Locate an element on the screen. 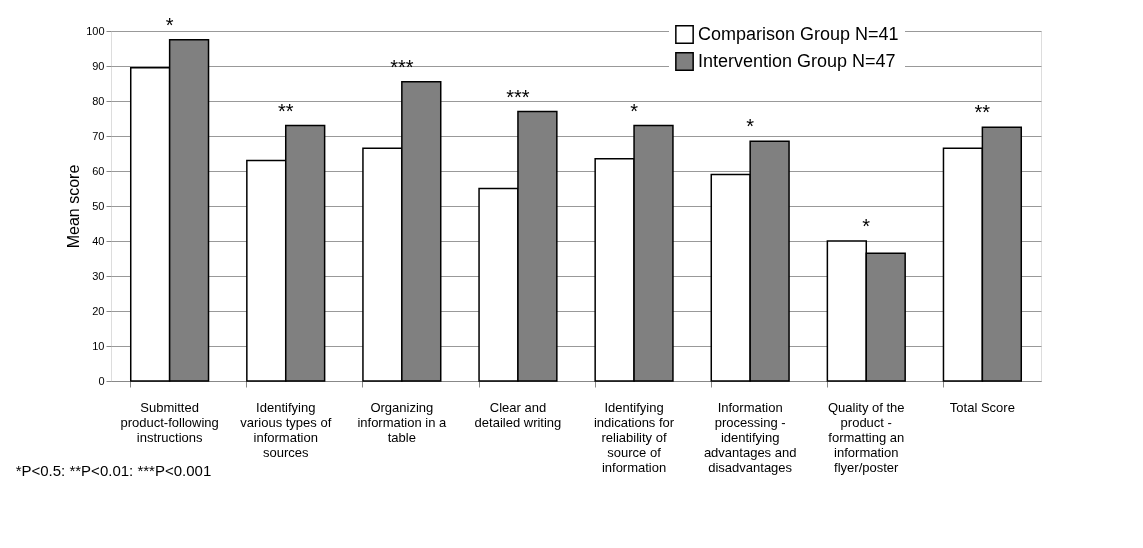 This screenshot has width=1143, height=548. x-tick-label: Organizing information in a table is located at coordinates (402, 422).